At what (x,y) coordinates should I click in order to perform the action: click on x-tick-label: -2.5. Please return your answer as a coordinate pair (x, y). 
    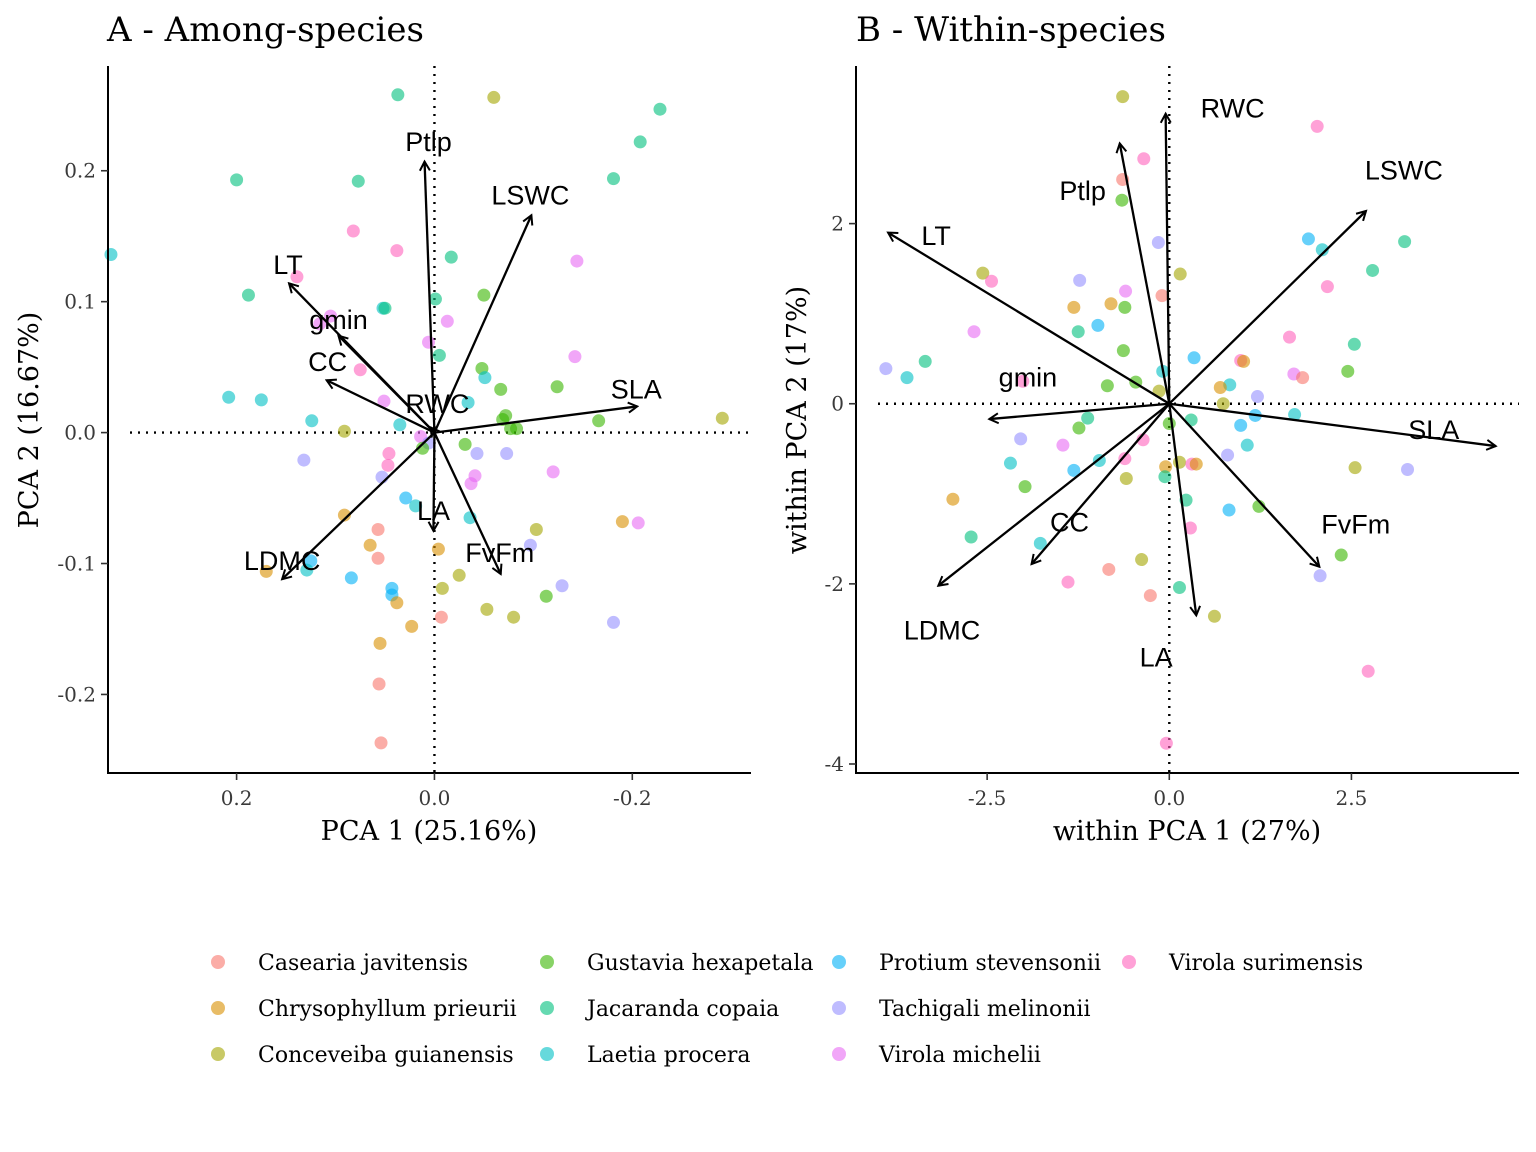
    Looking at the image, I should click on (987, 798).